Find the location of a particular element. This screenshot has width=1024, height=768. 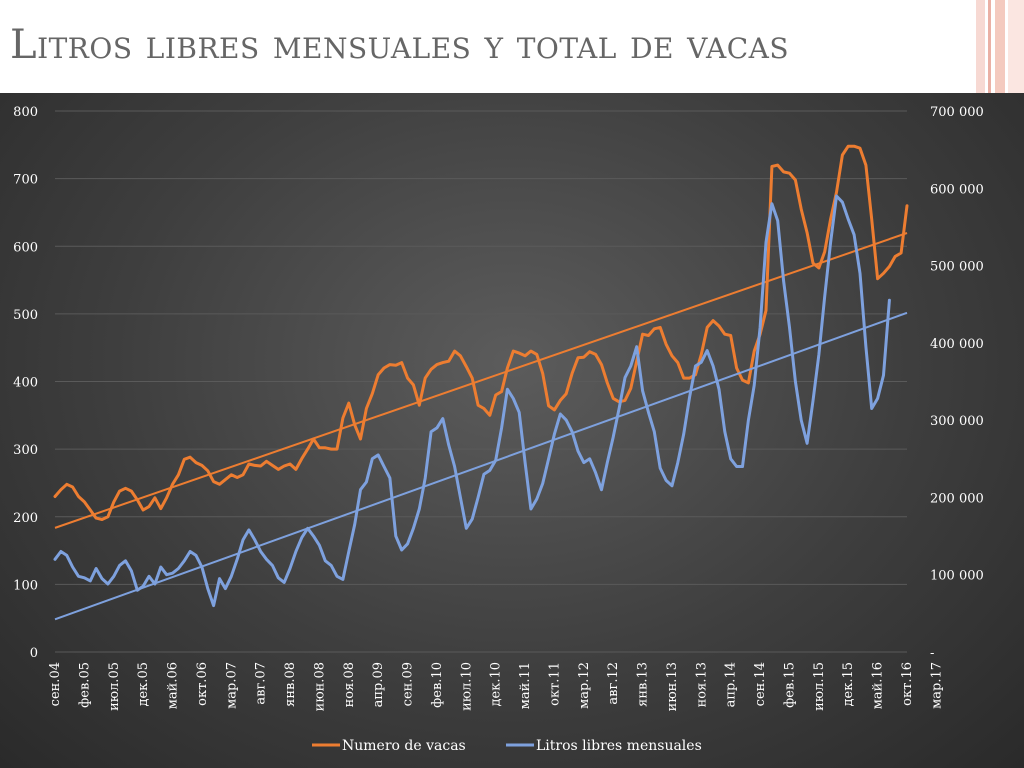

x-tick-label: янв.08 is located at coordinates (290, 684).